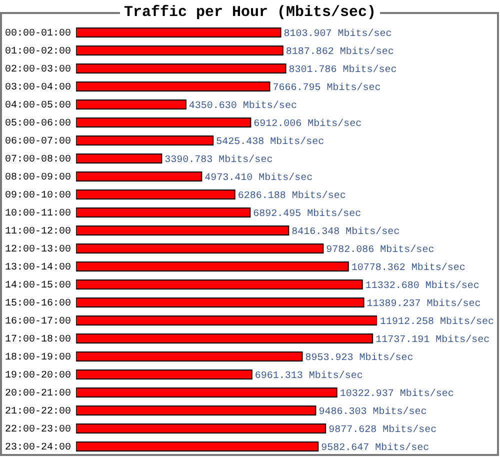 The width and height of the screenshot is (500, 457). I want to click on data-label: 6912.006 Mbits/sec, so click(308, 124).